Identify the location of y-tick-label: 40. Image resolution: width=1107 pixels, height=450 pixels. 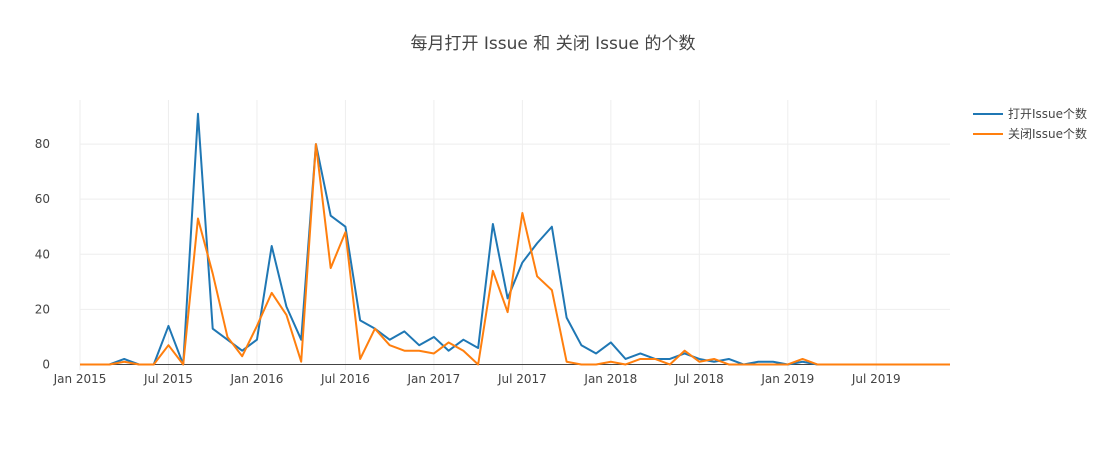
(42, 254).